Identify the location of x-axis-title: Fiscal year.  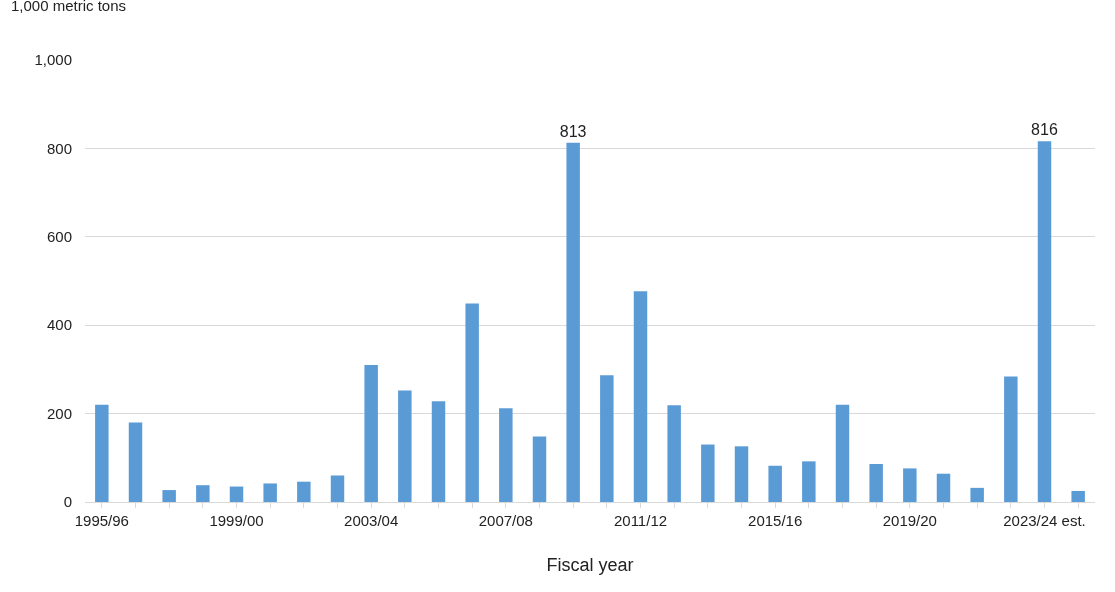
(590, 565).